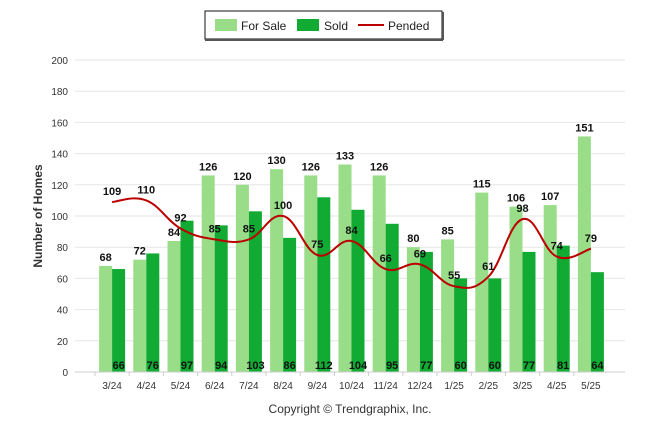 The image size is (646, 434). What do you see at coordinates (557, 386) in the screenshot?
I see `x-tick-label: 4/25` at bounding box center [557, 386].